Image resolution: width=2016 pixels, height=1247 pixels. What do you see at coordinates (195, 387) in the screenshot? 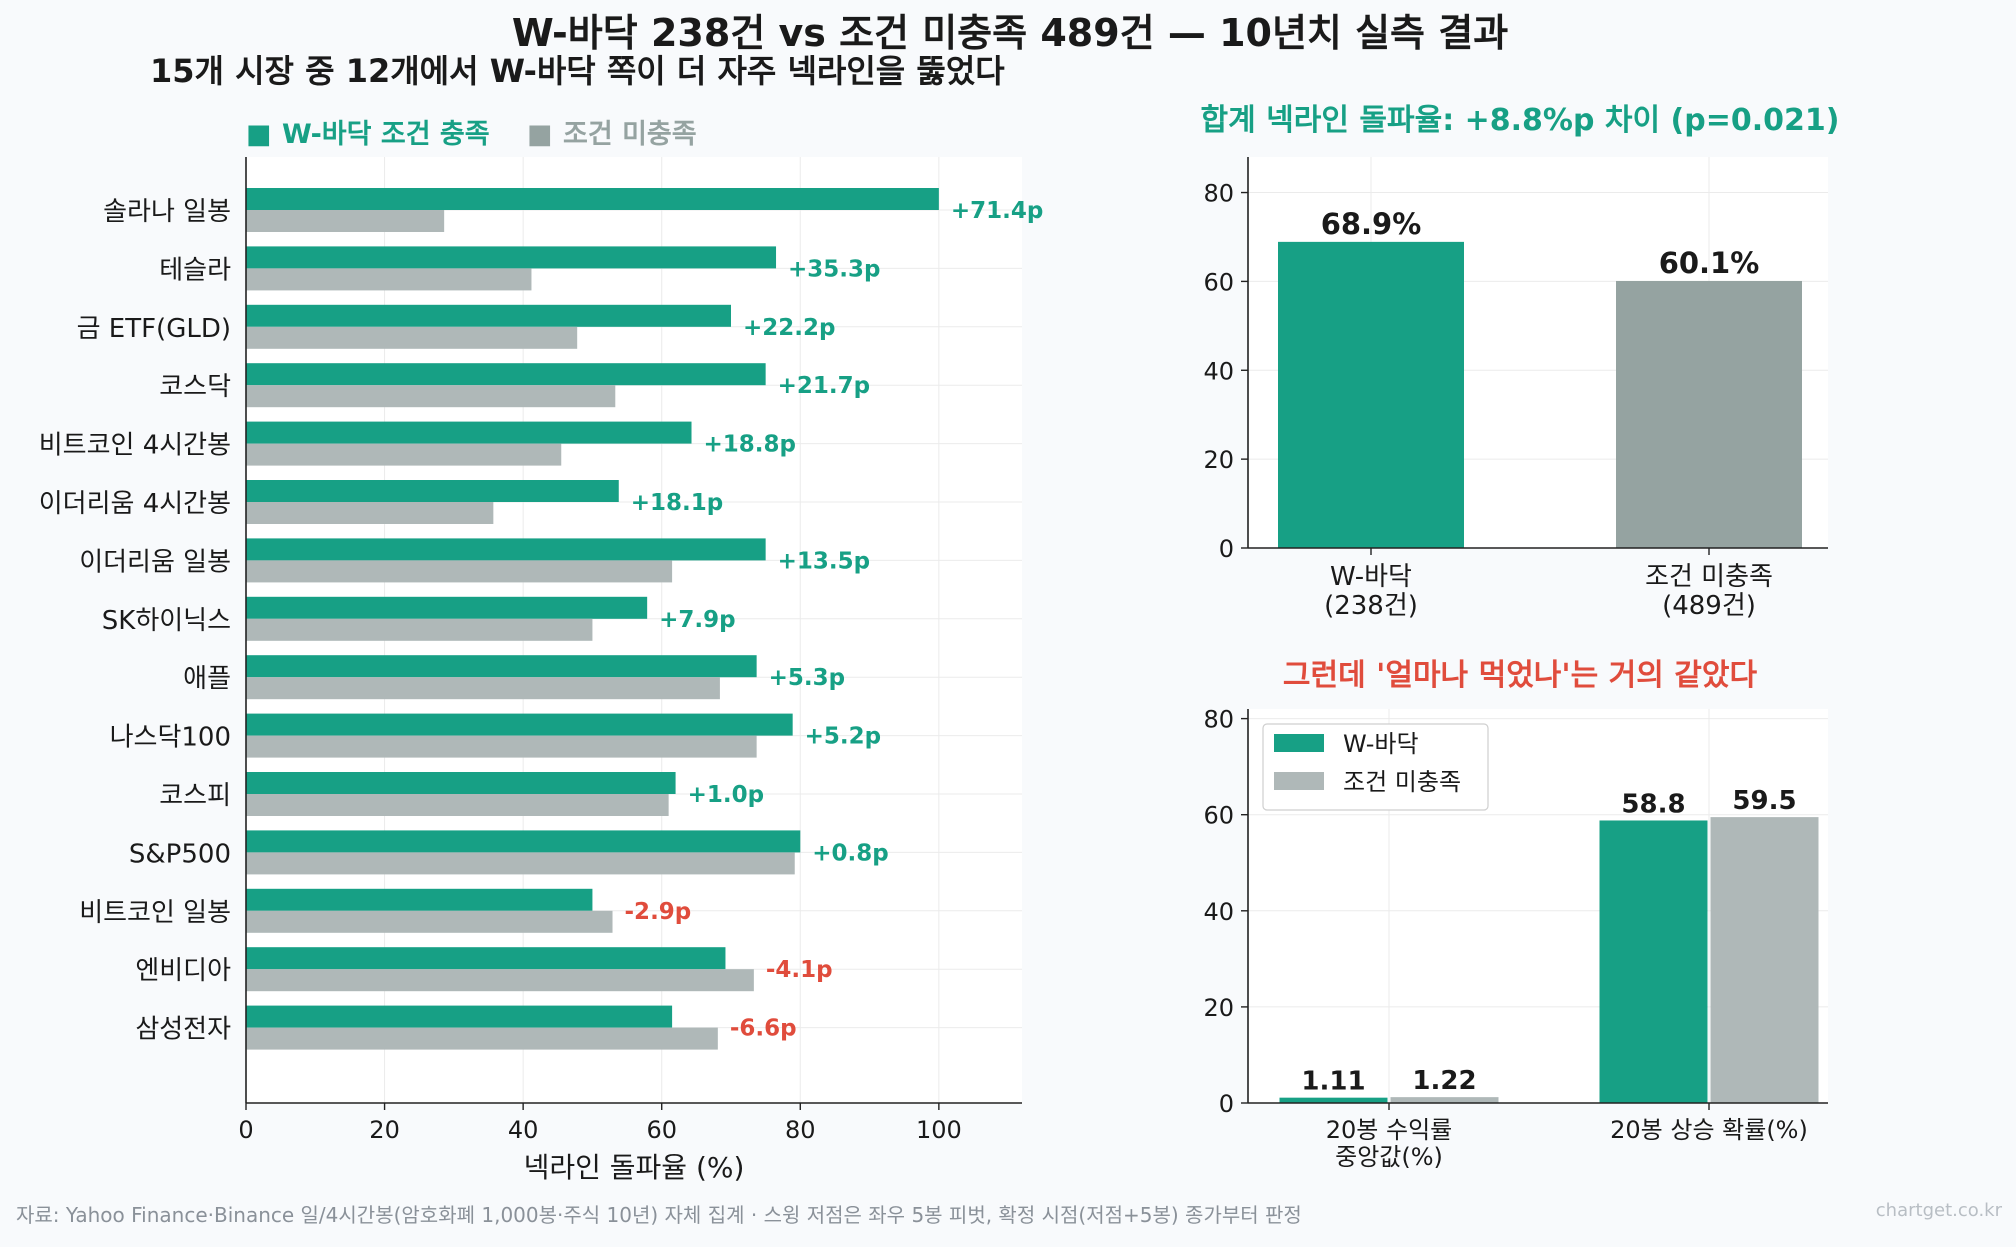
I see `left-category-label: 코스닥` at bounding box center [195, 387].